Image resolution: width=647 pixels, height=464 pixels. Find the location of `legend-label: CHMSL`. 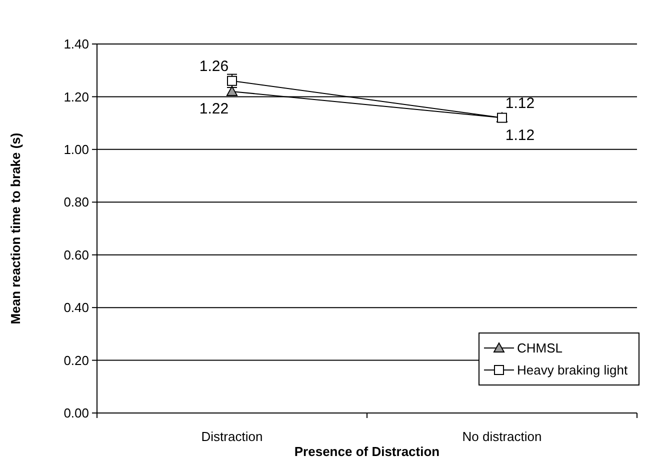

legend-label: CHMSL is located at coordinates (540, 348).